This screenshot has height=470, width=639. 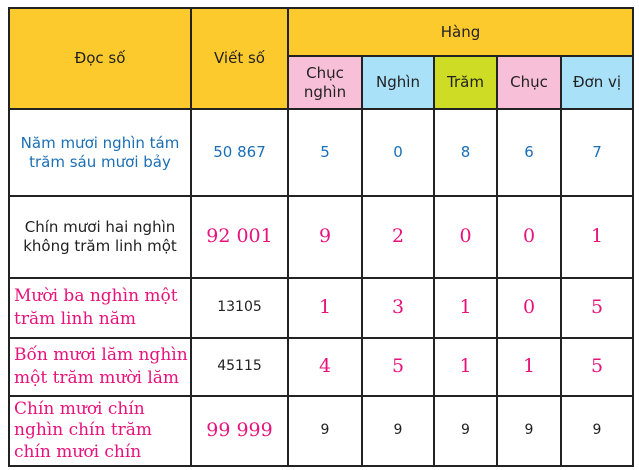 I want to click on digit-cell: 8, so click(x=465, y=152).